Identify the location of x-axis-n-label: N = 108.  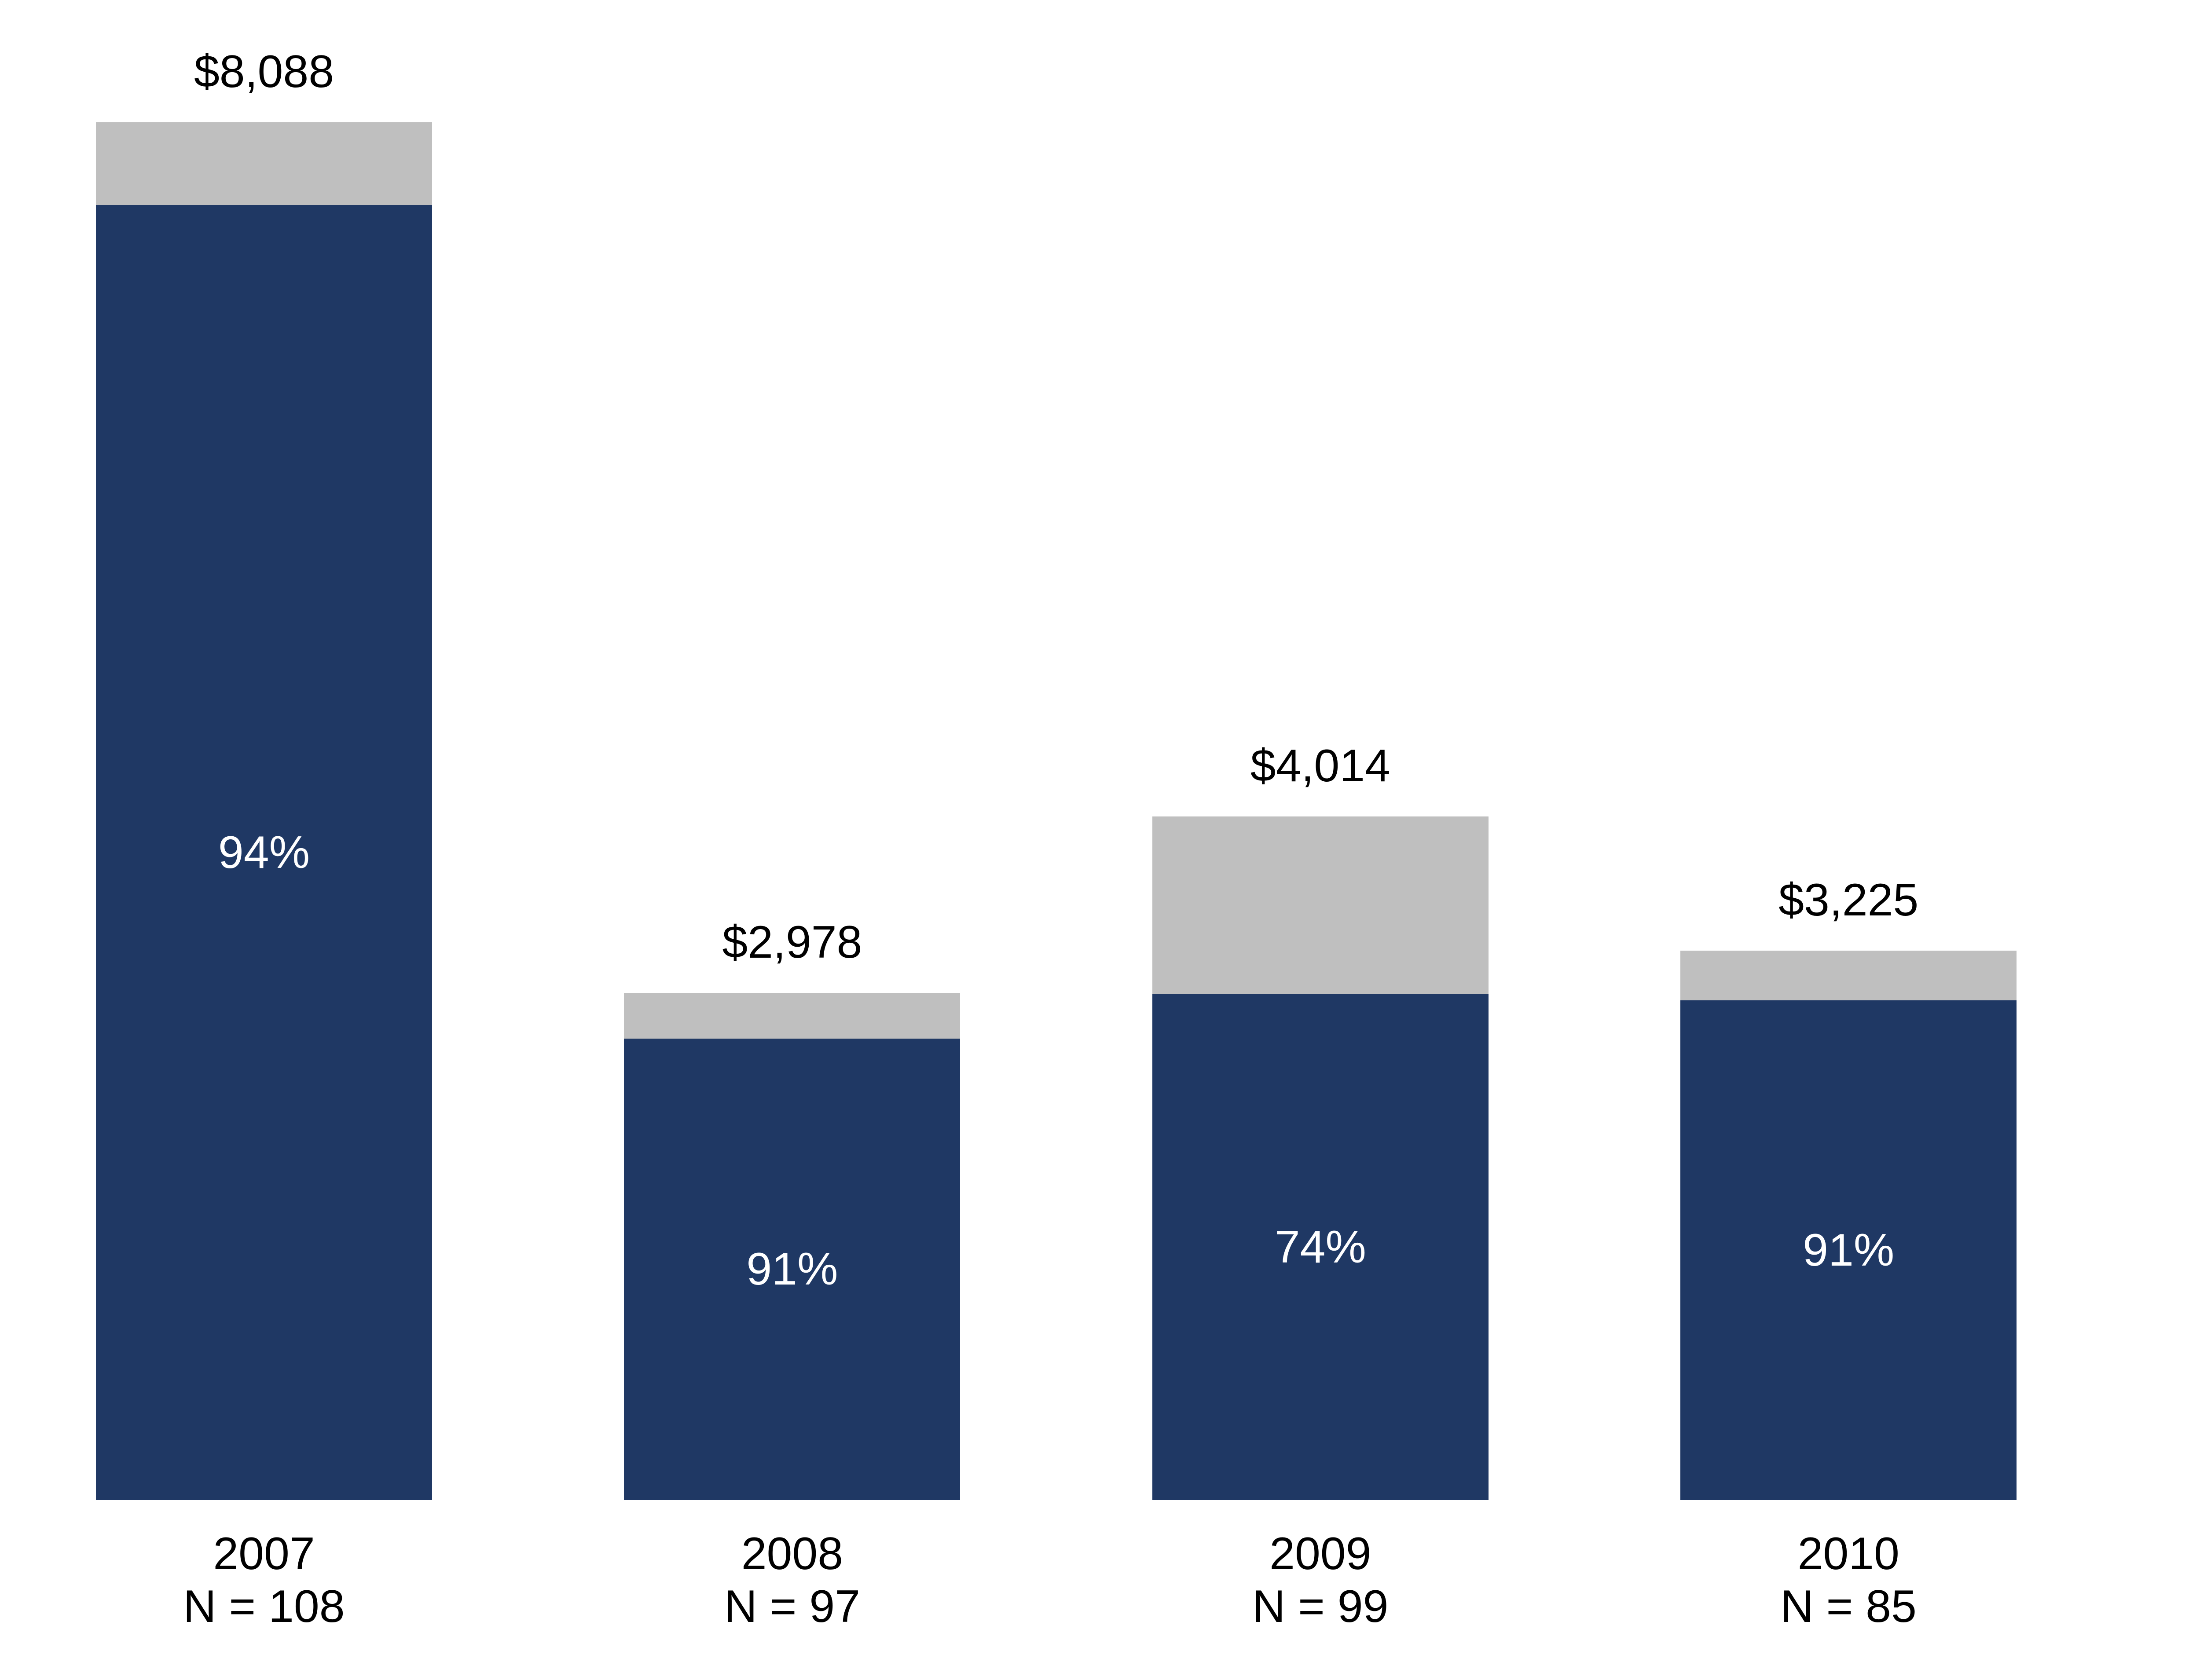
(264, 1606).